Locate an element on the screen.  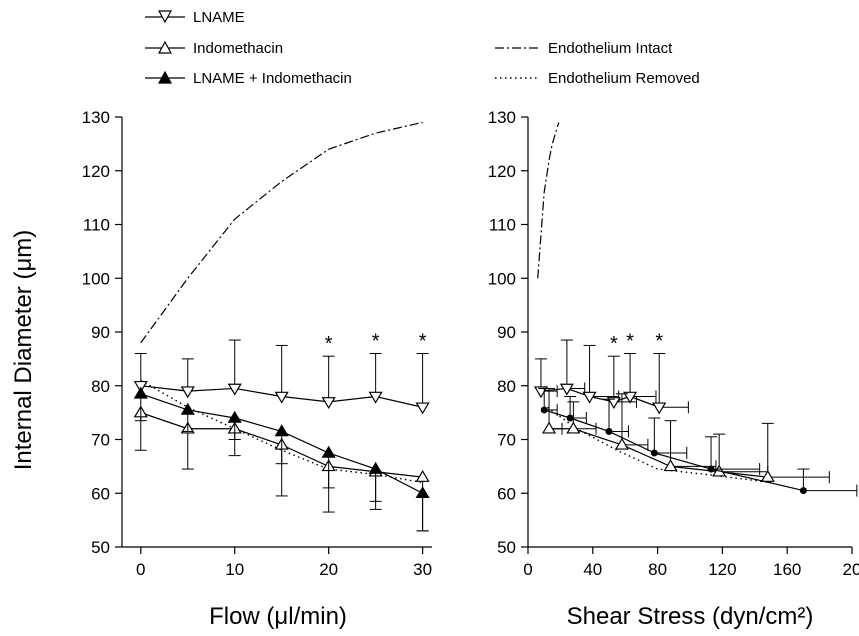
y-axis-title: Internal Diameter (μm) is located at coordinates (23, 350).